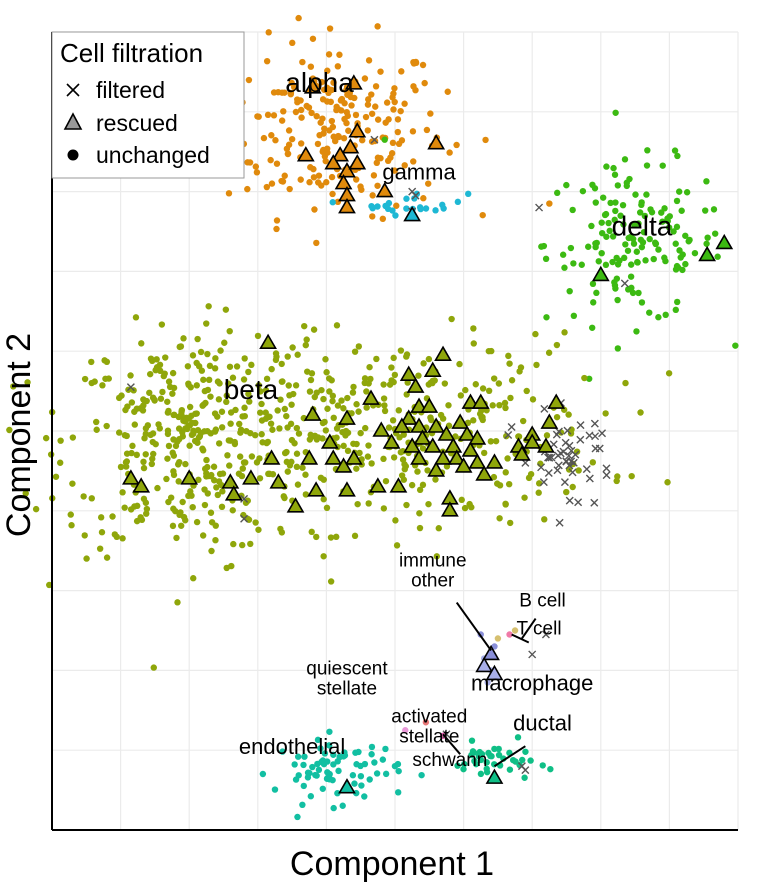 Image resolution: width=768 pixels, height=883 pixels. I want to click on cluster-label: ductal, so click(542, 722).